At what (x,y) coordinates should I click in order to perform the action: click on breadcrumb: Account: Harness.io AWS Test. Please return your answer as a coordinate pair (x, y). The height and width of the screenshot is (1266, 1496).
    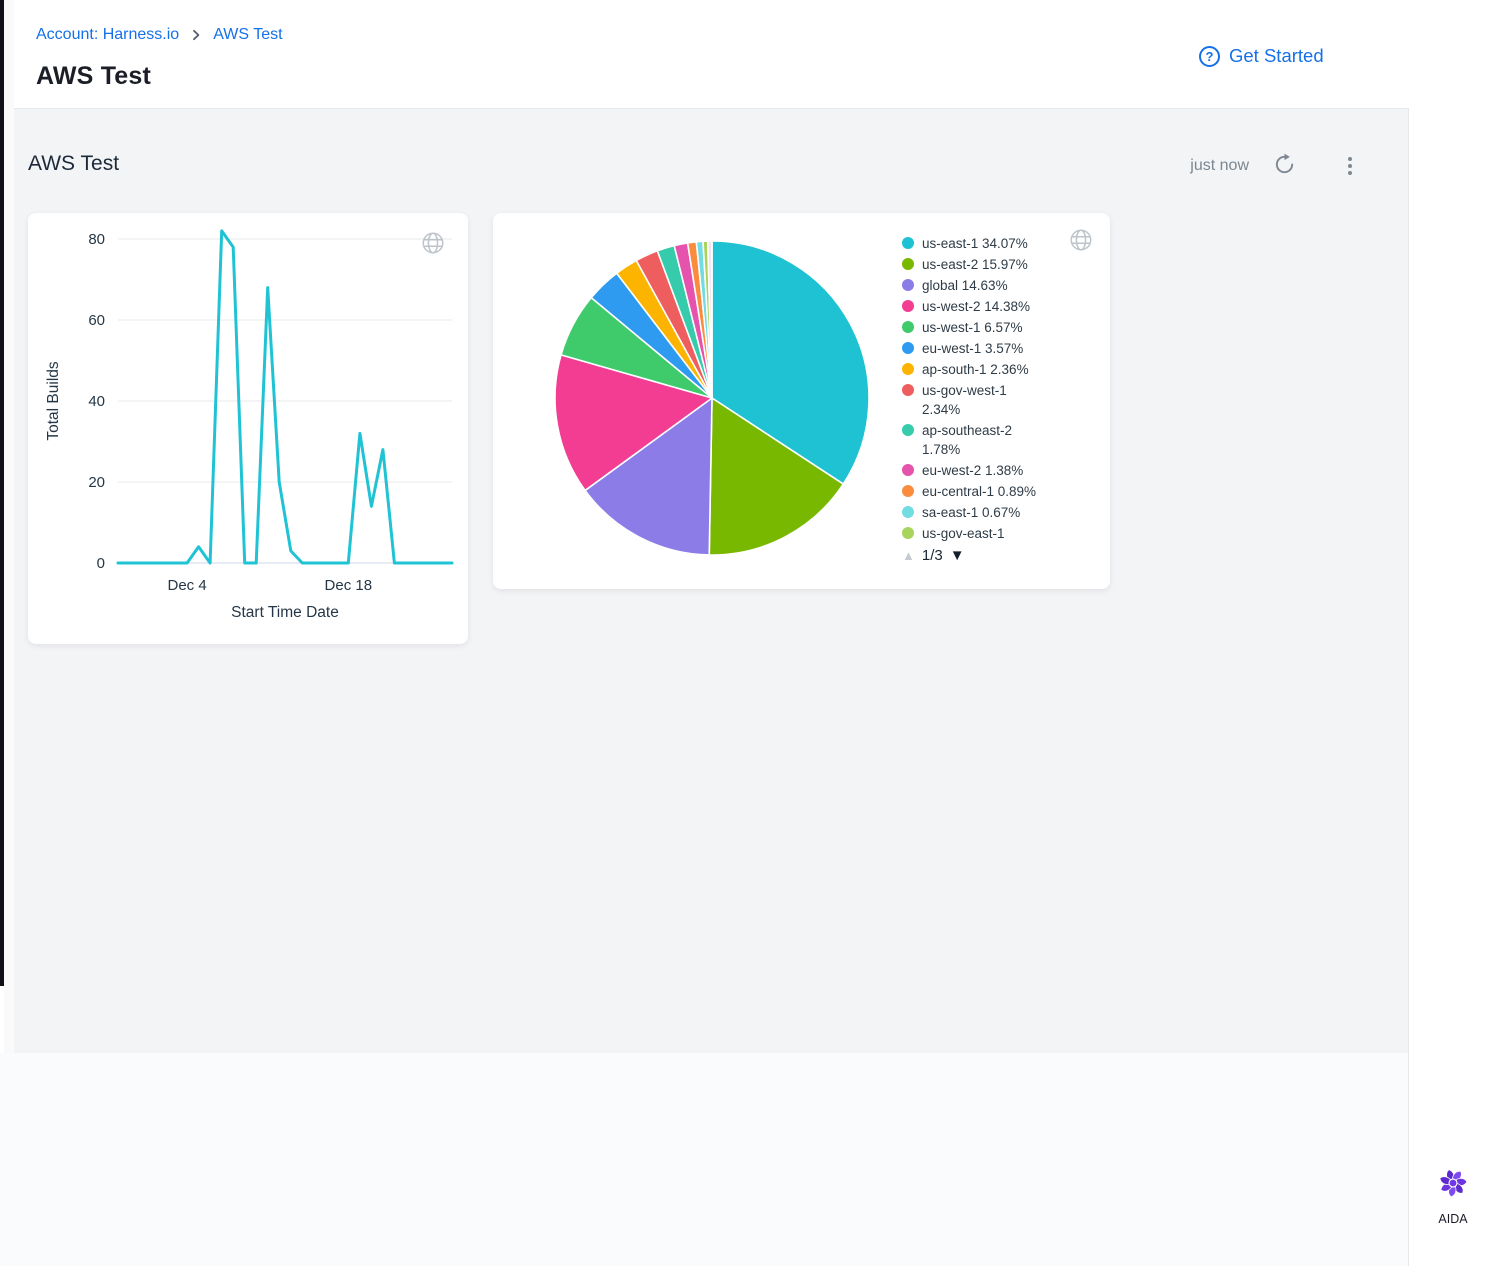
    Looking at the image, I should click on (159, 35).